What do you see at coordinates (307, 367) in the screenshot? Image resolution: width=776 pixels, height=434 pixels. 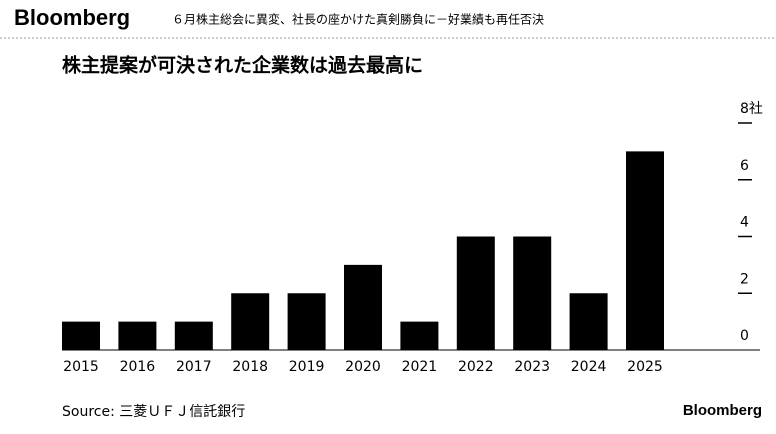 I see `x-tick-label: 2019` at bounding box center [307, 367].